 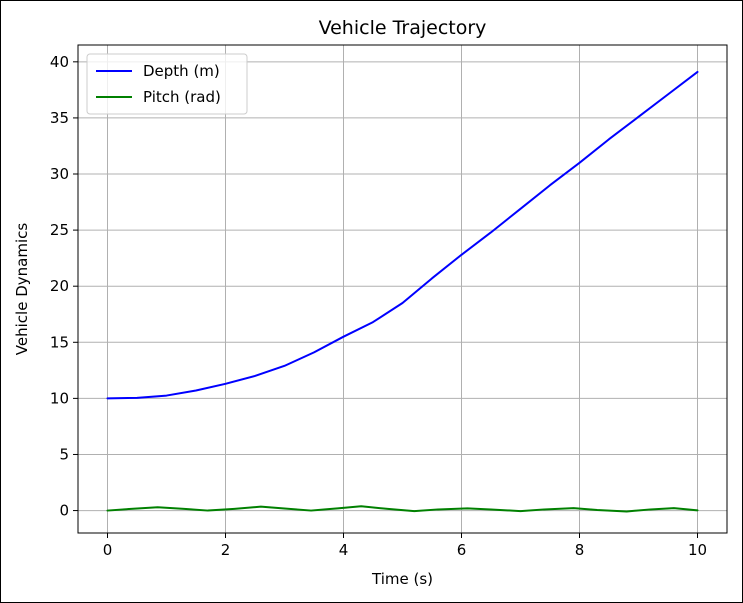 I want to click on y-tick-label: 35, so click(x=59, y=118).